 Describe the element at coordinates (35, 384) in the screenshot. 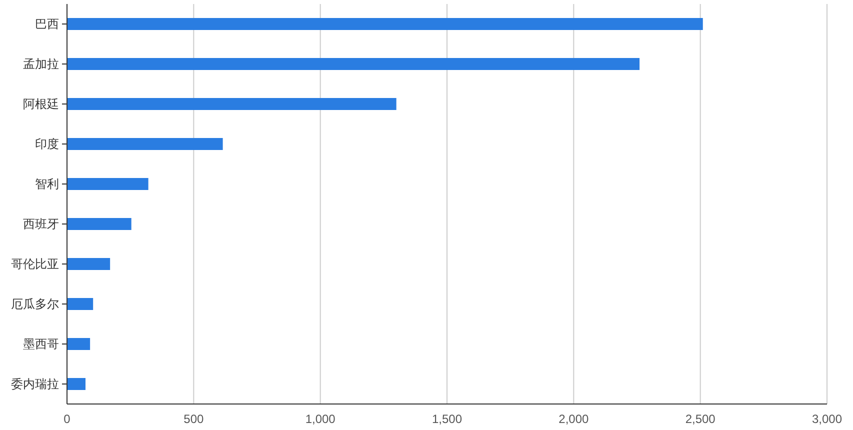

I see `y-tick-label: 委内瑞拉` at that location.